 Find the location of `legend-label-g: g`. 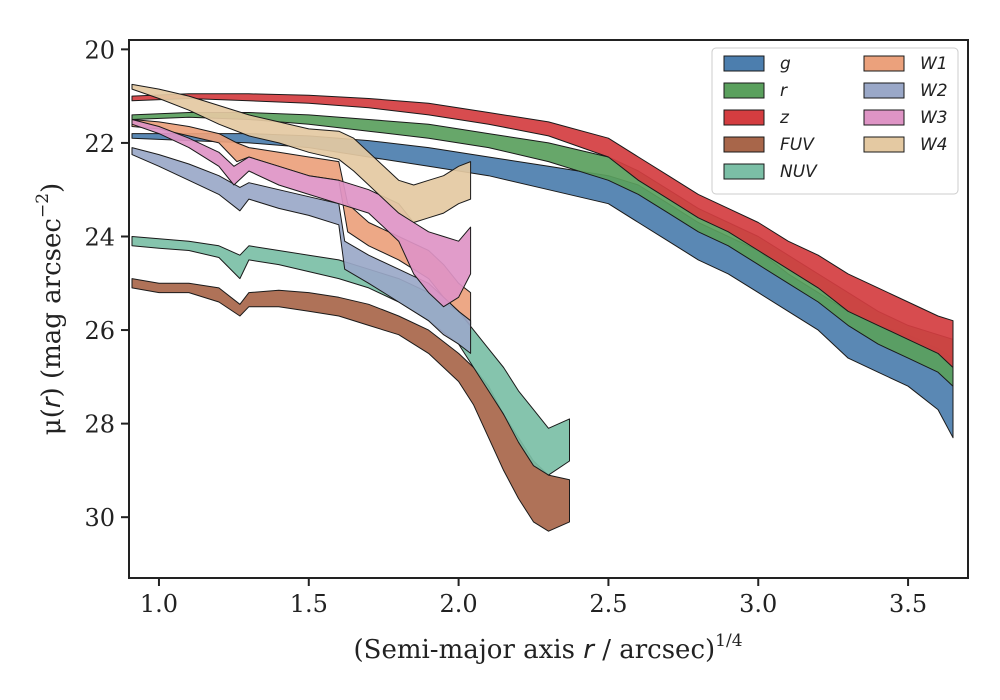

legend-label-g: g is located at coordinates (785, 64).